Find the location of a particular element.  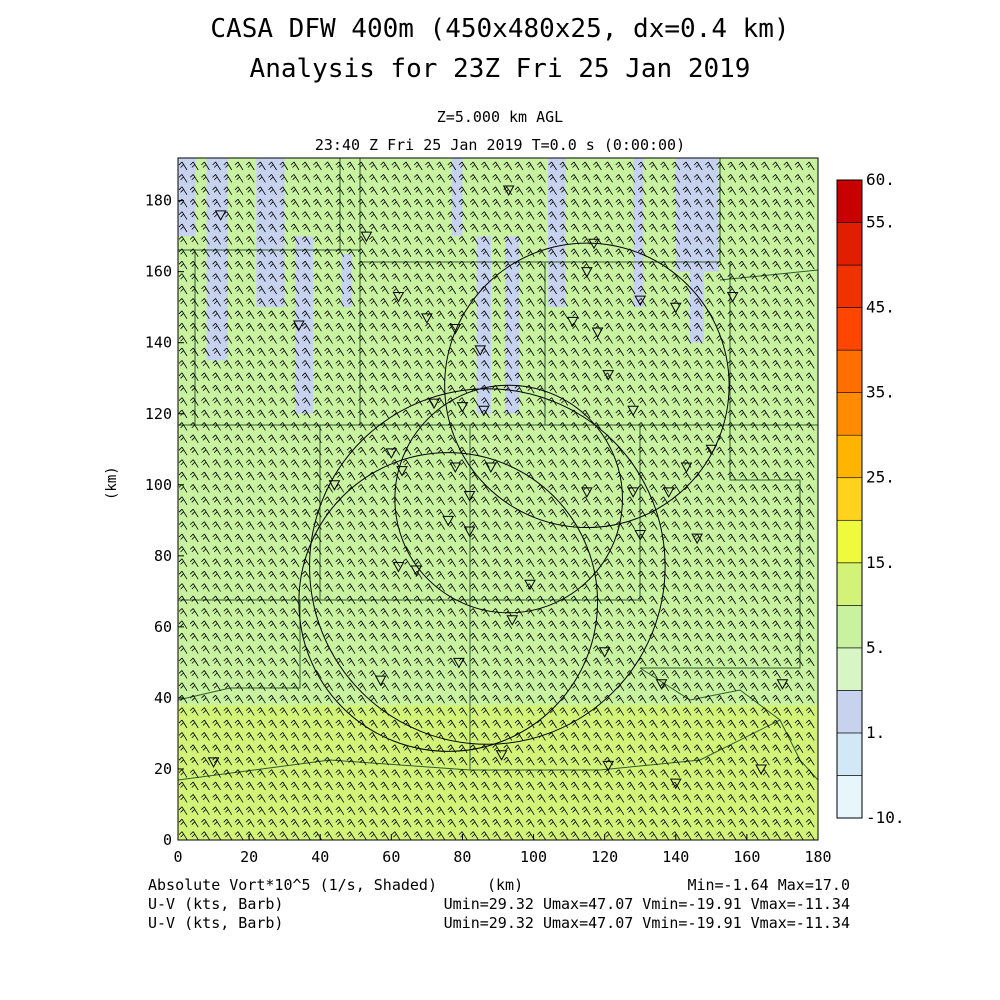

barb-label-2: U-V (kts, Barb) is located at coordinates (216, 923).